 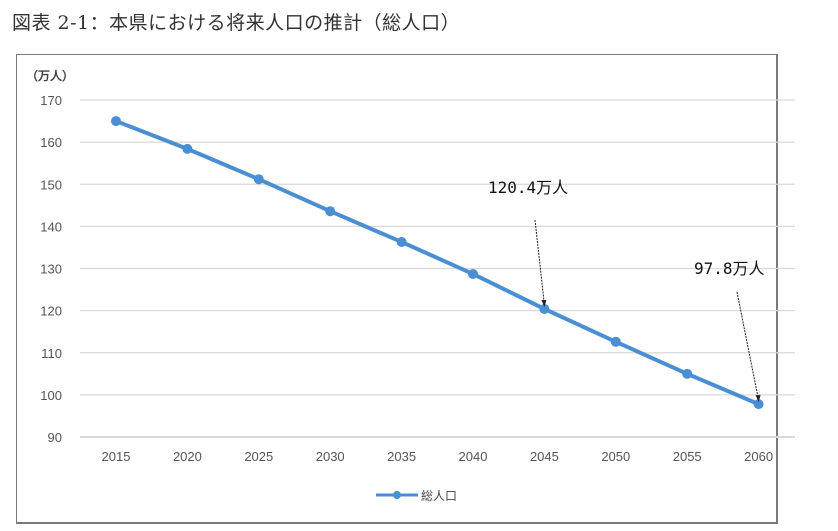 I want to click on y-tick-label: 130, so click(x=51, y=269).